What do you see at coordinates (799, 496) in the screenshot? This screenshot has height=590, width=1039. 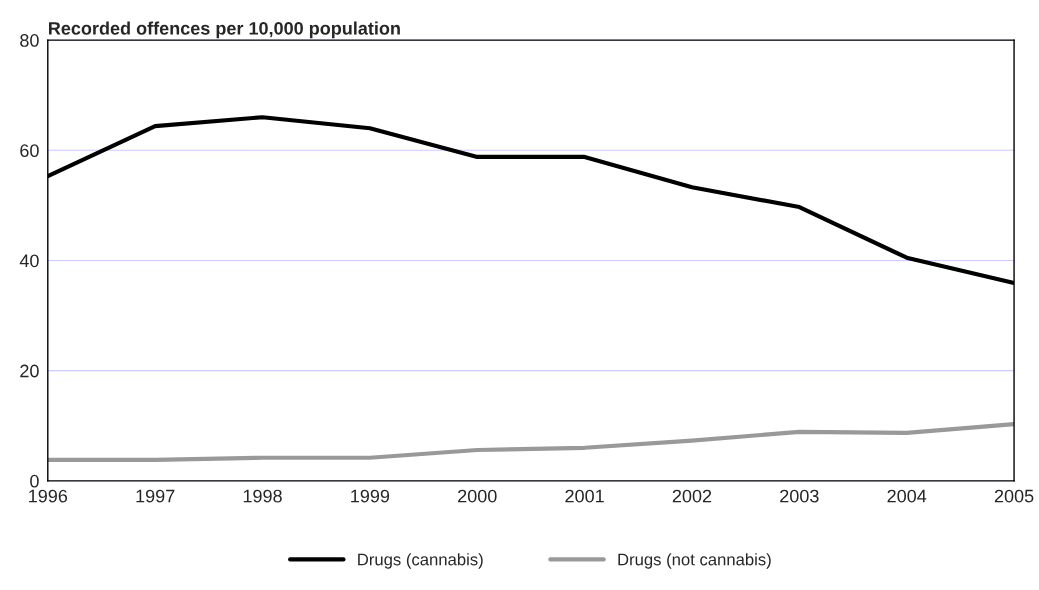 I see `x-tick-label: 2003` at bounding box center [799, 496].